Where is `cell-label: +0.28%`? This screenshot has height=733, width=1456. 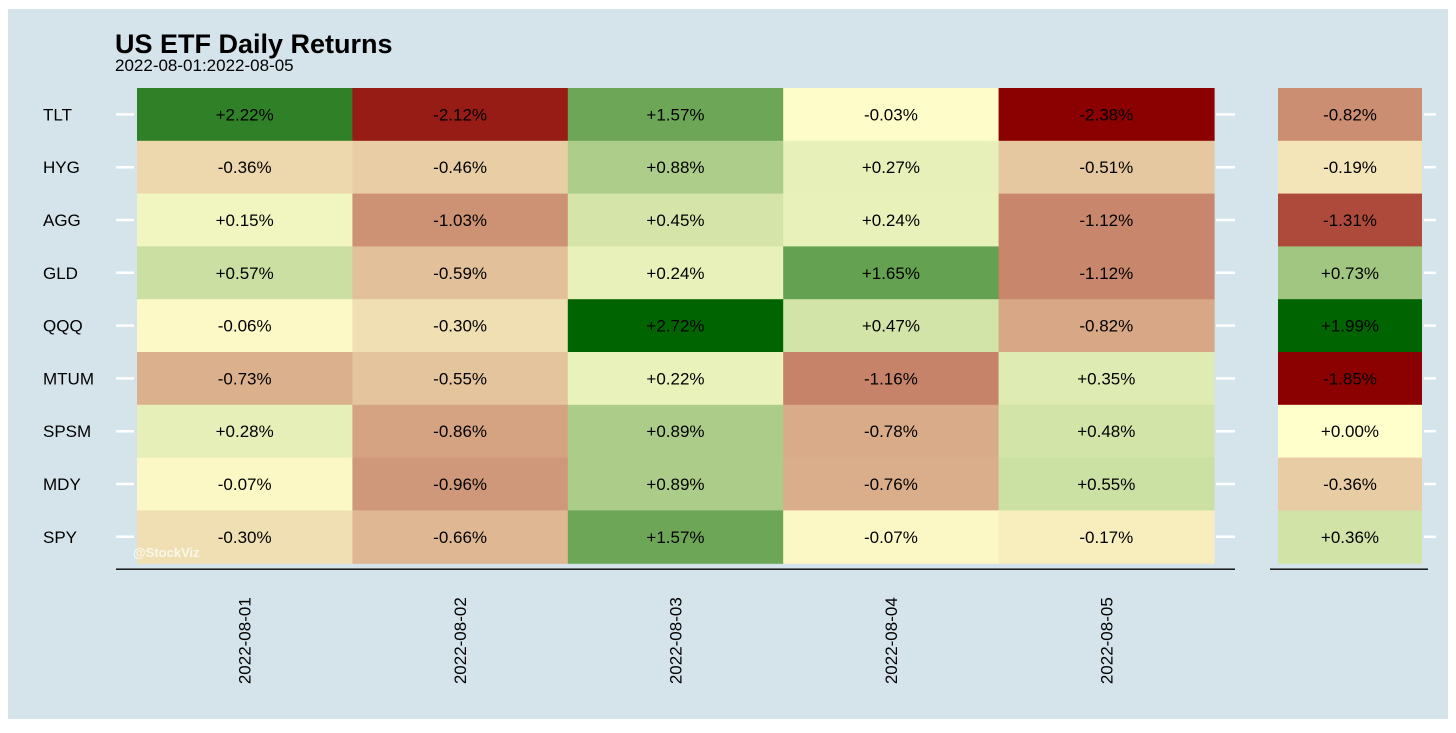 cell-label: +0.28% is located at coordinates (245, 431).